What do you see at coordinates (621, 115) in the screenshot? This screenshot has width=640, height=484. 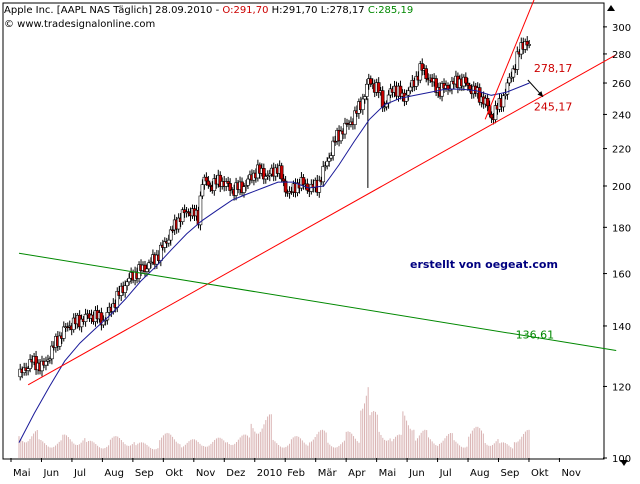 I see `y-tick-label: 240` at bounding box center [621, 115].